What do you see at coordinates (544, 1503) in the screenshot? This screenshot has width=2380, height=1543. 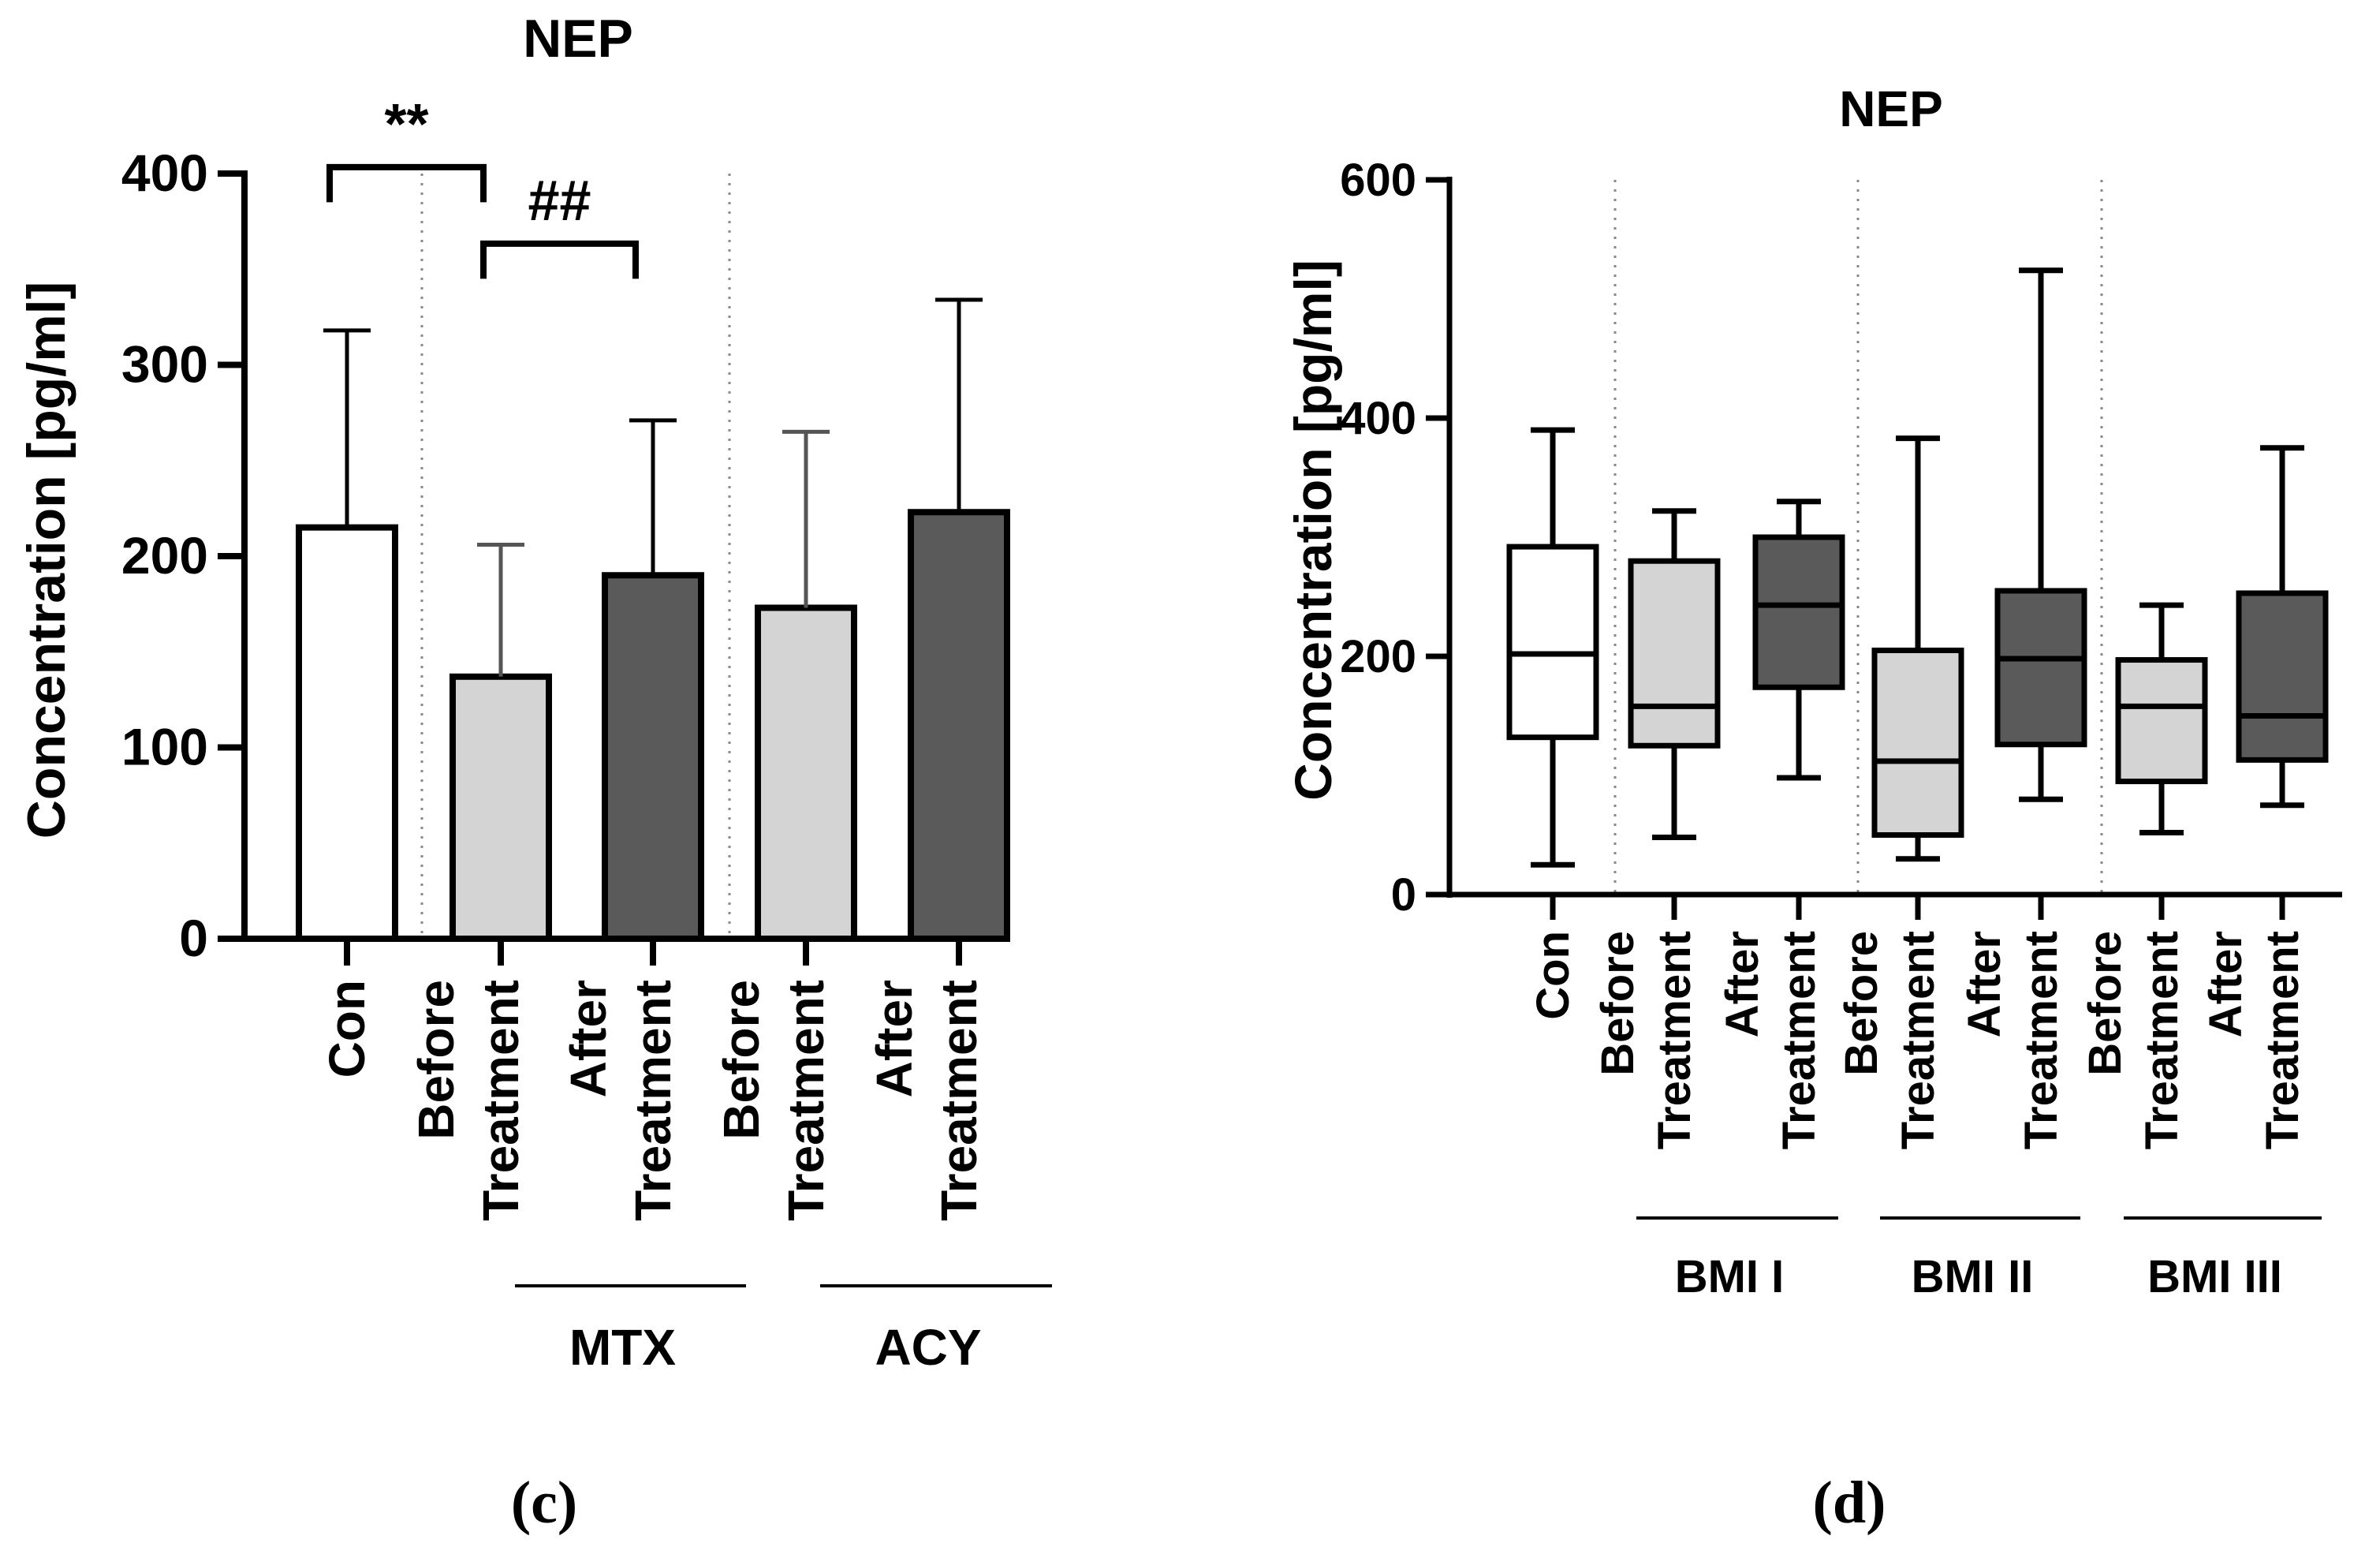 I see `panel-c-label: (c)` at bounding box center [544, 1503].